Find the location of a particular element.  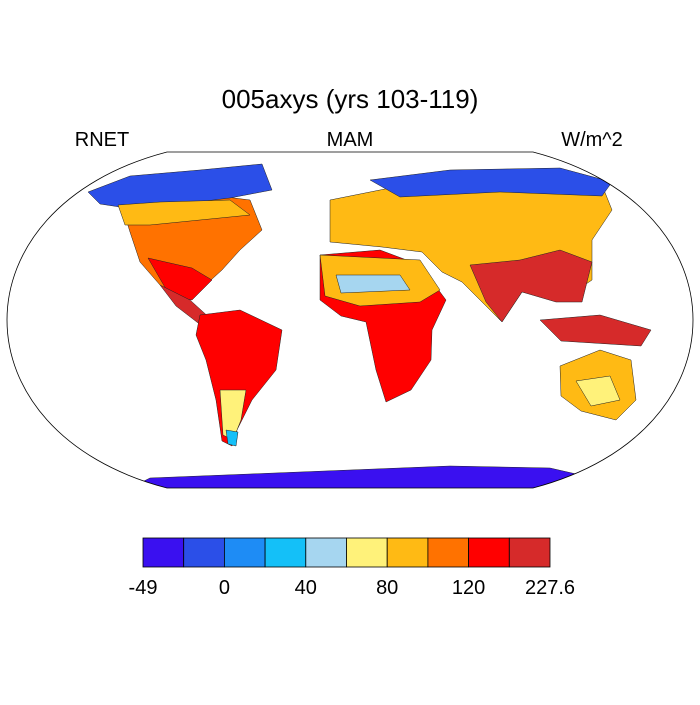

center-string: MAM is located at coordinates (350, 140).